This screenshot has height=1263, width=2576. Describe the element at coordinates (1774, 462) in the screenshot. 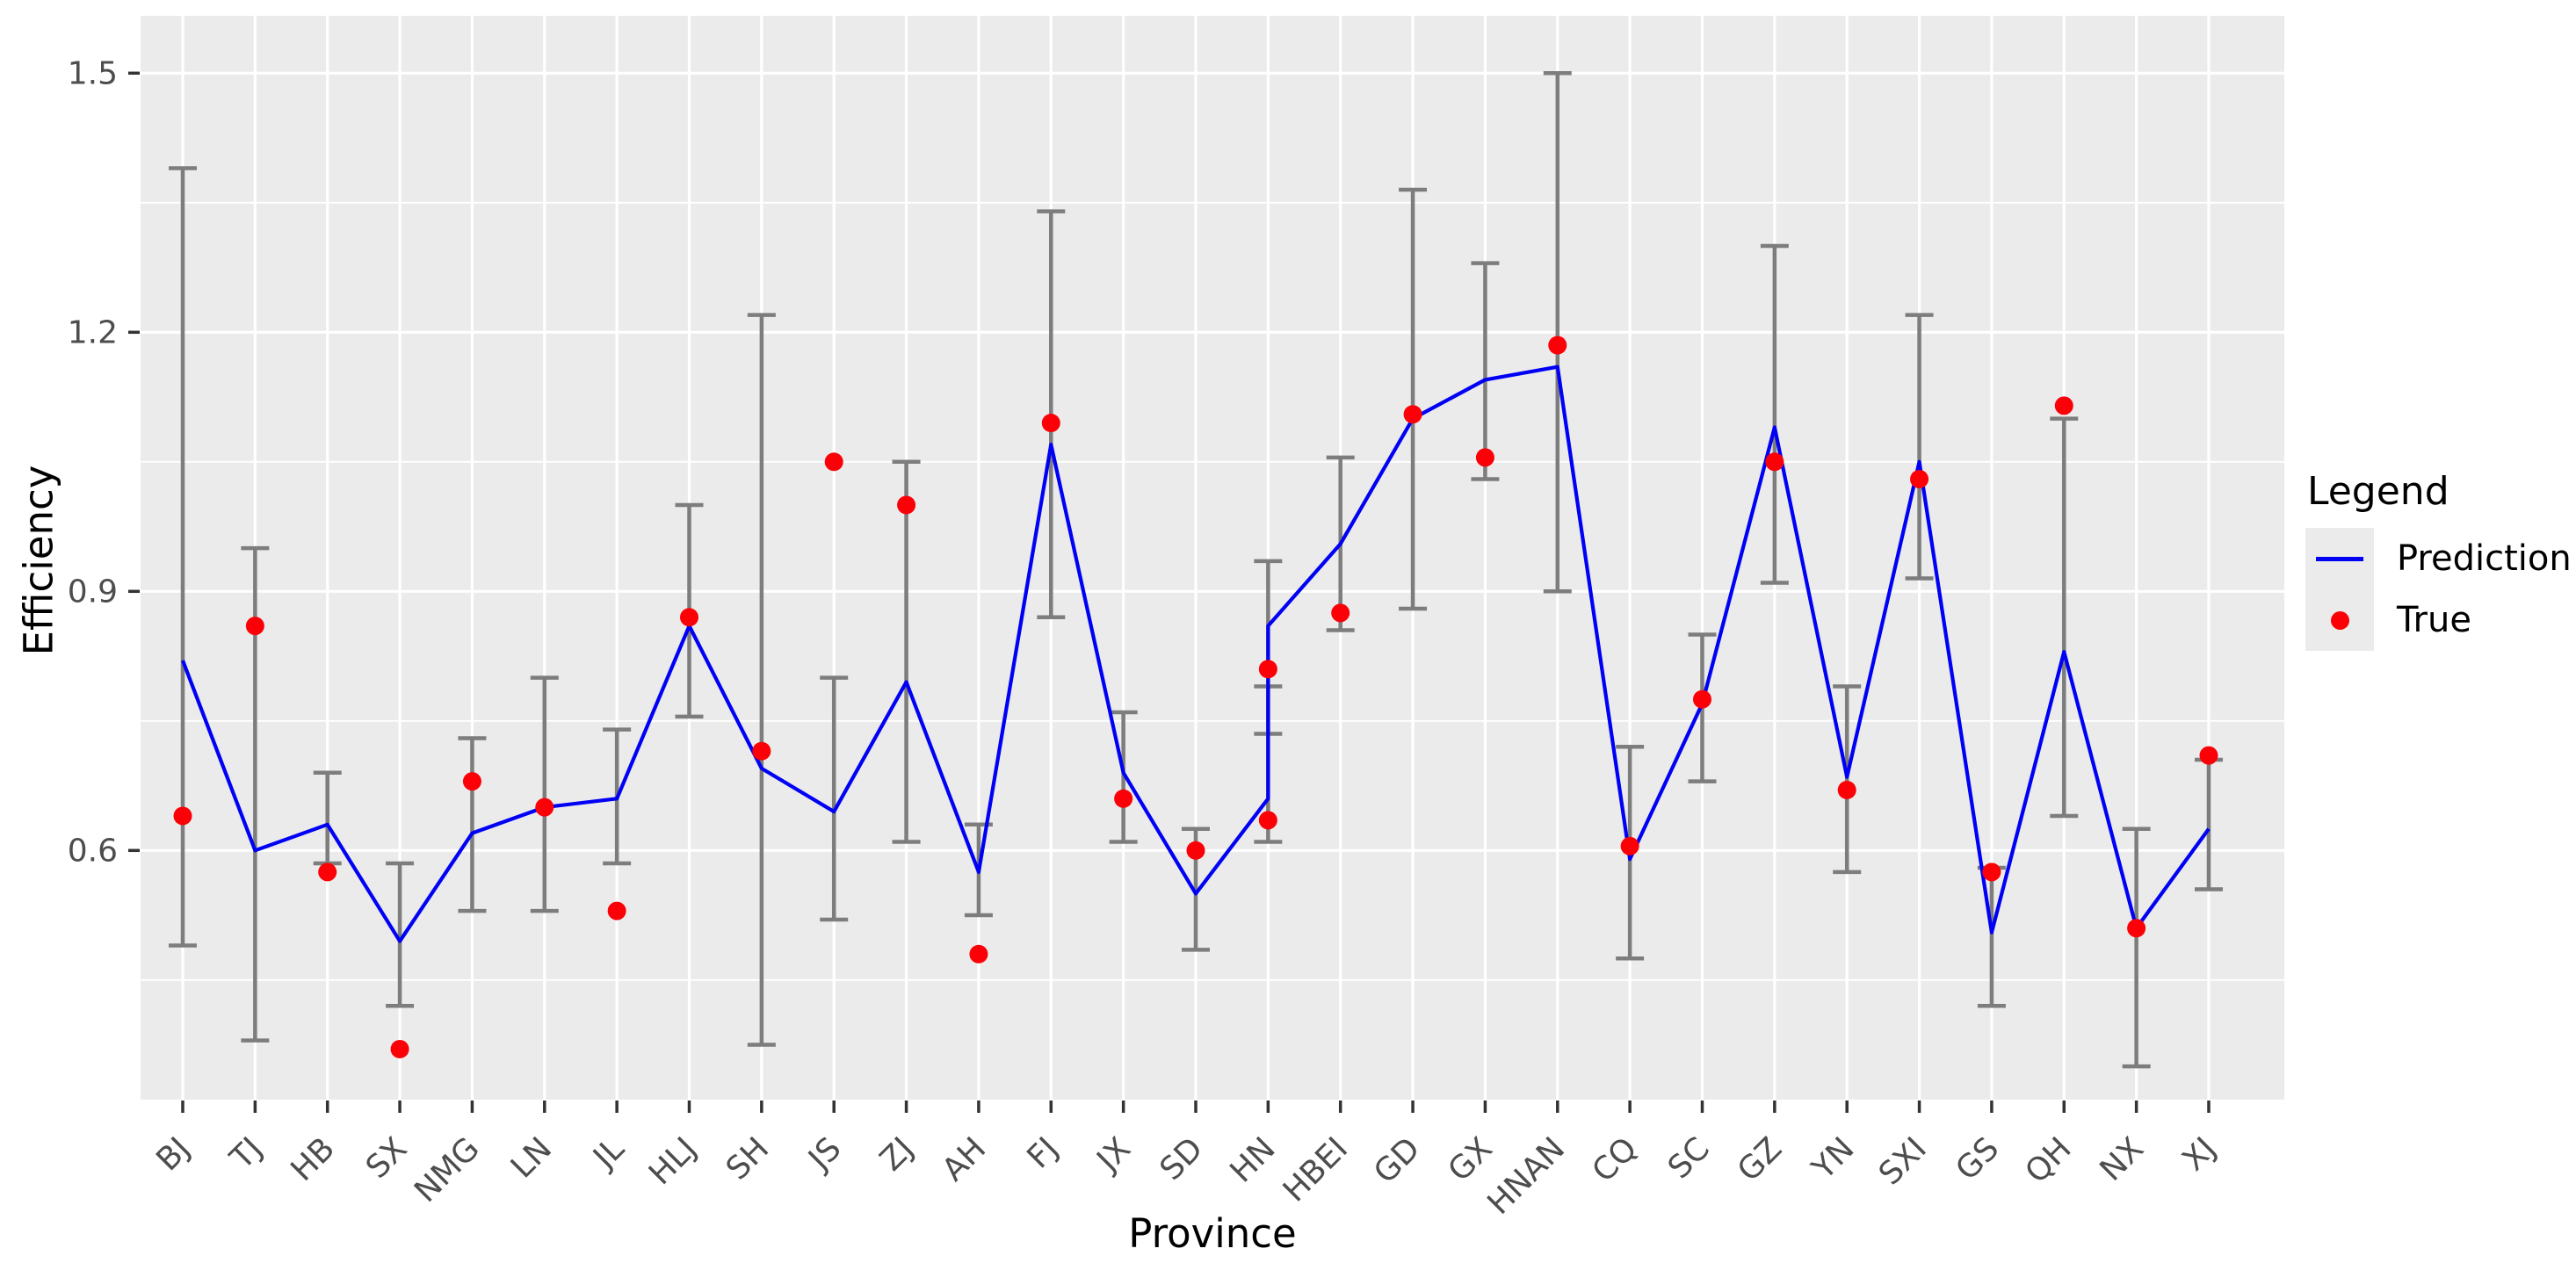

I see `true-point-GZ` at that location.